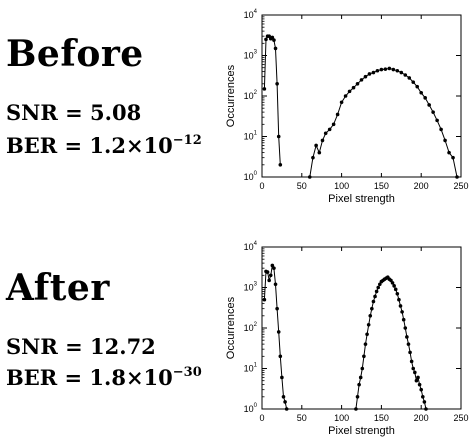  I want to click on before-x-axis-label: Pixel strength, so click(361, 199).